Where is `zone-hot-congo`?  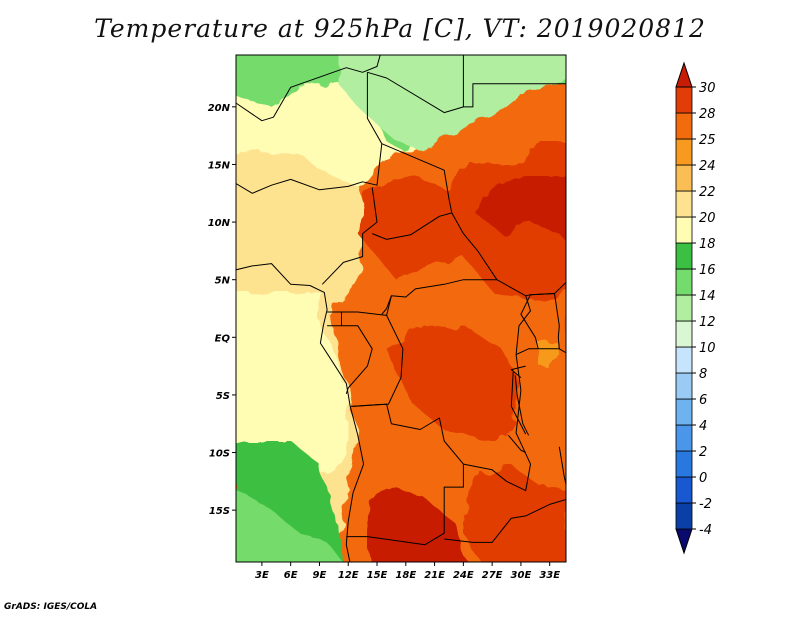 zone-hot-congo is located at coordinates (453, 383).